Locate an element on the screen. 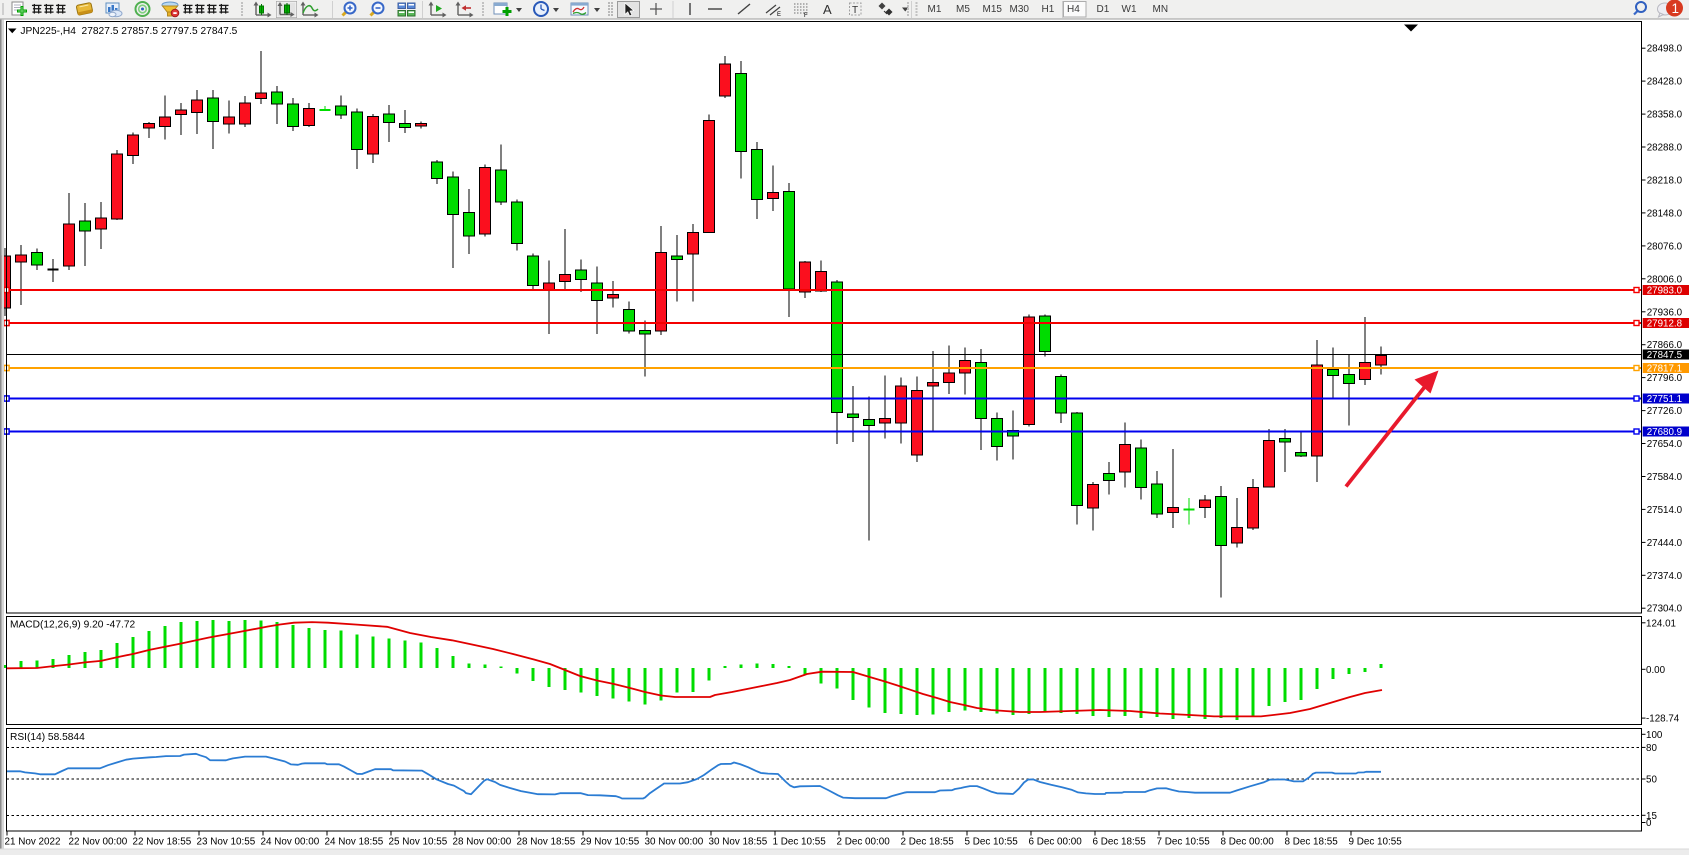 The image size is (1689, 855). svg-text: 27817.1 is located at coordinates (1664, 369).